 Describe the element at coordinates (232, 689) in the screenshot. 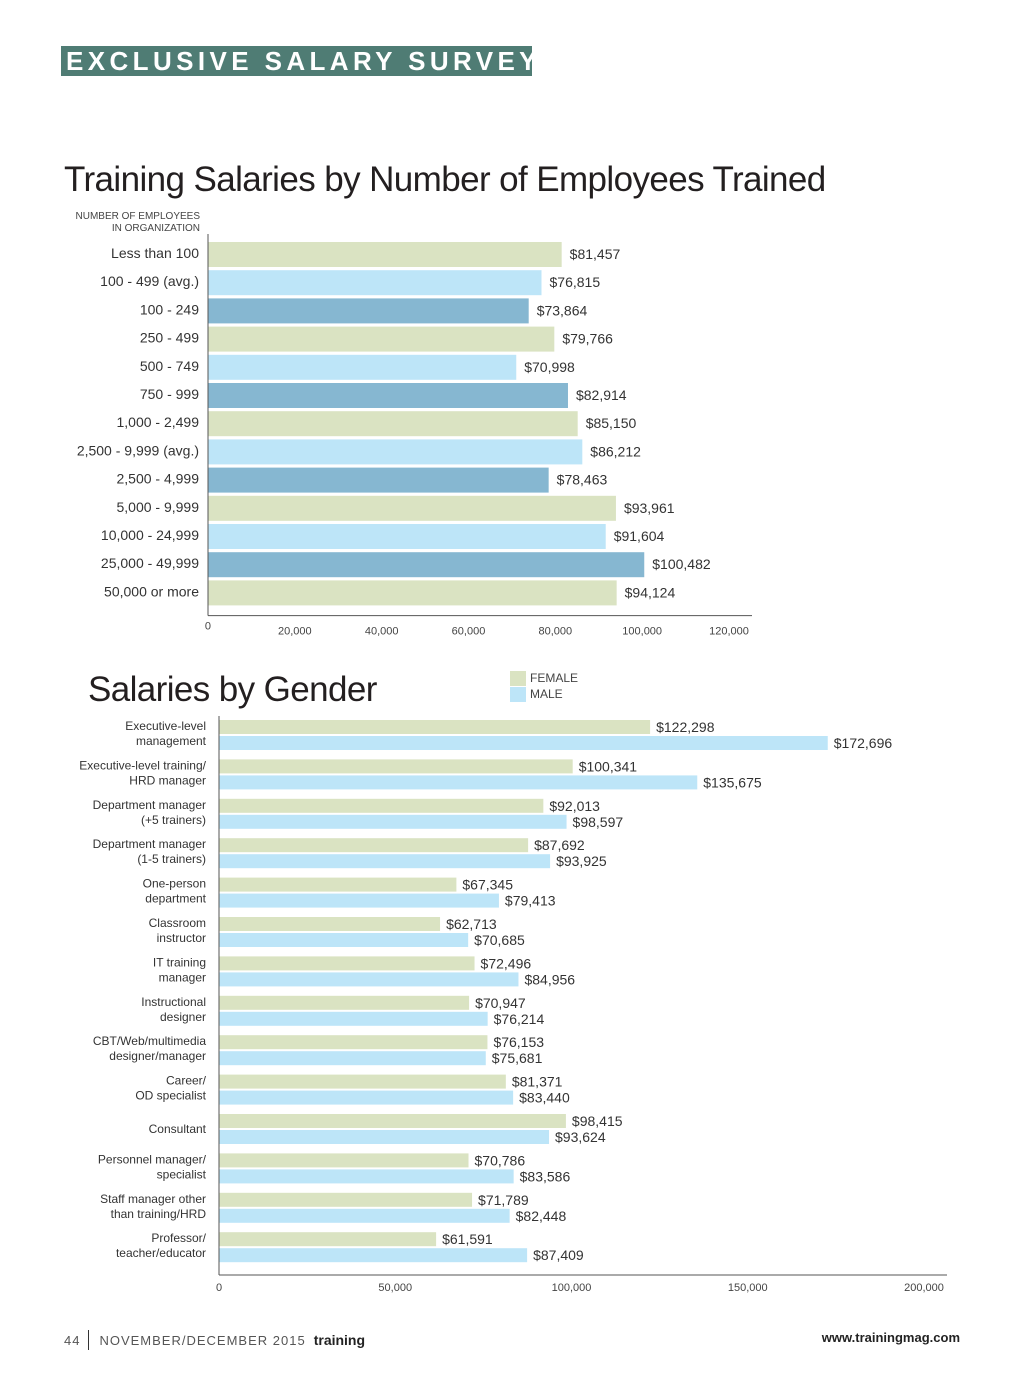

I see `chart-title-gender: Salaries by Gender` at that location.